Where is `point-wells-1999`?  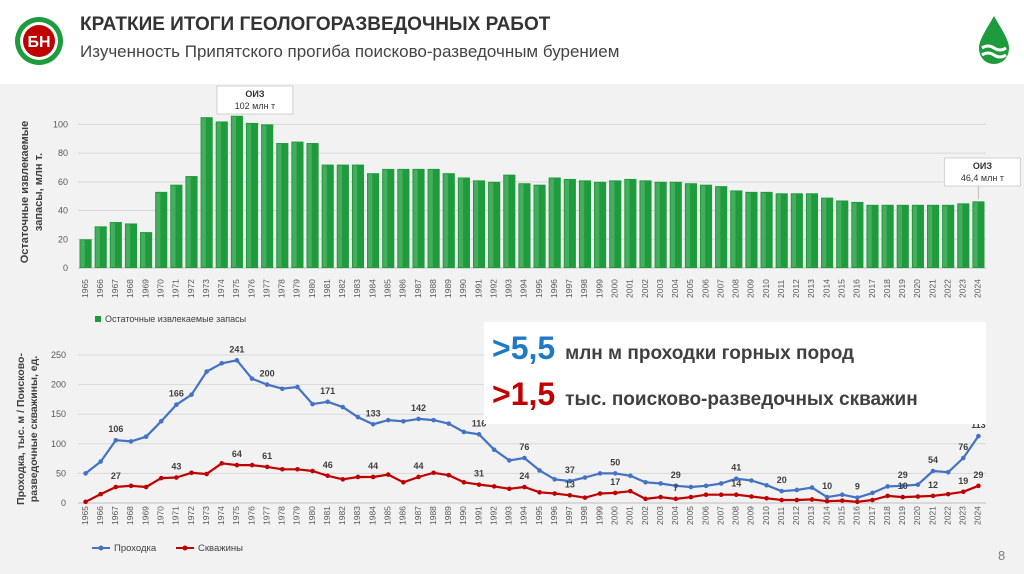
point-wells-1999 is located at coordinates (600, 493).